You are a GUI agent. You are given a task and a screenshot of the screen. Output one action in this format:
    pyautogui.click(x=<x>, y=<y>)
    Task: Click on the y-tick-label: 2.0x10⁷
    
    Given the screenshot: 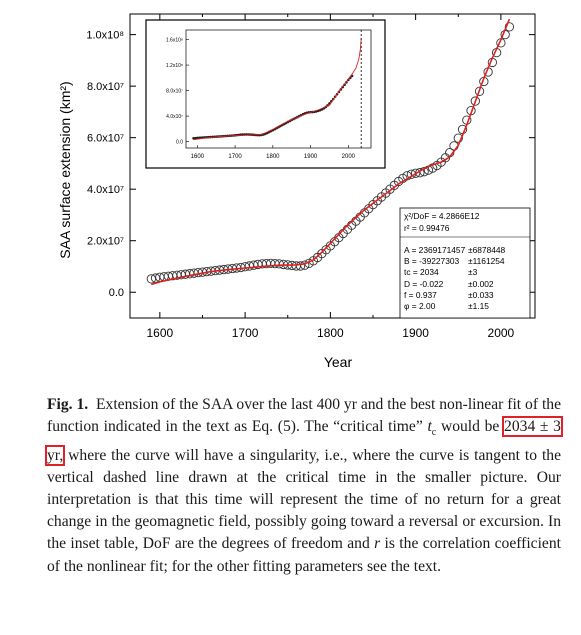 What is the action you would take?
    pyautogui.click(x=105, y=242)
    